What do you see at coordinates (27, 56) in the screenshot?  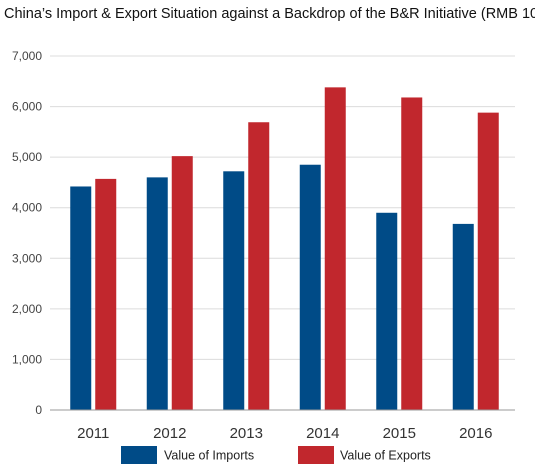 I see `y-tick-label: 7,000` at bounding box center [27, 56].